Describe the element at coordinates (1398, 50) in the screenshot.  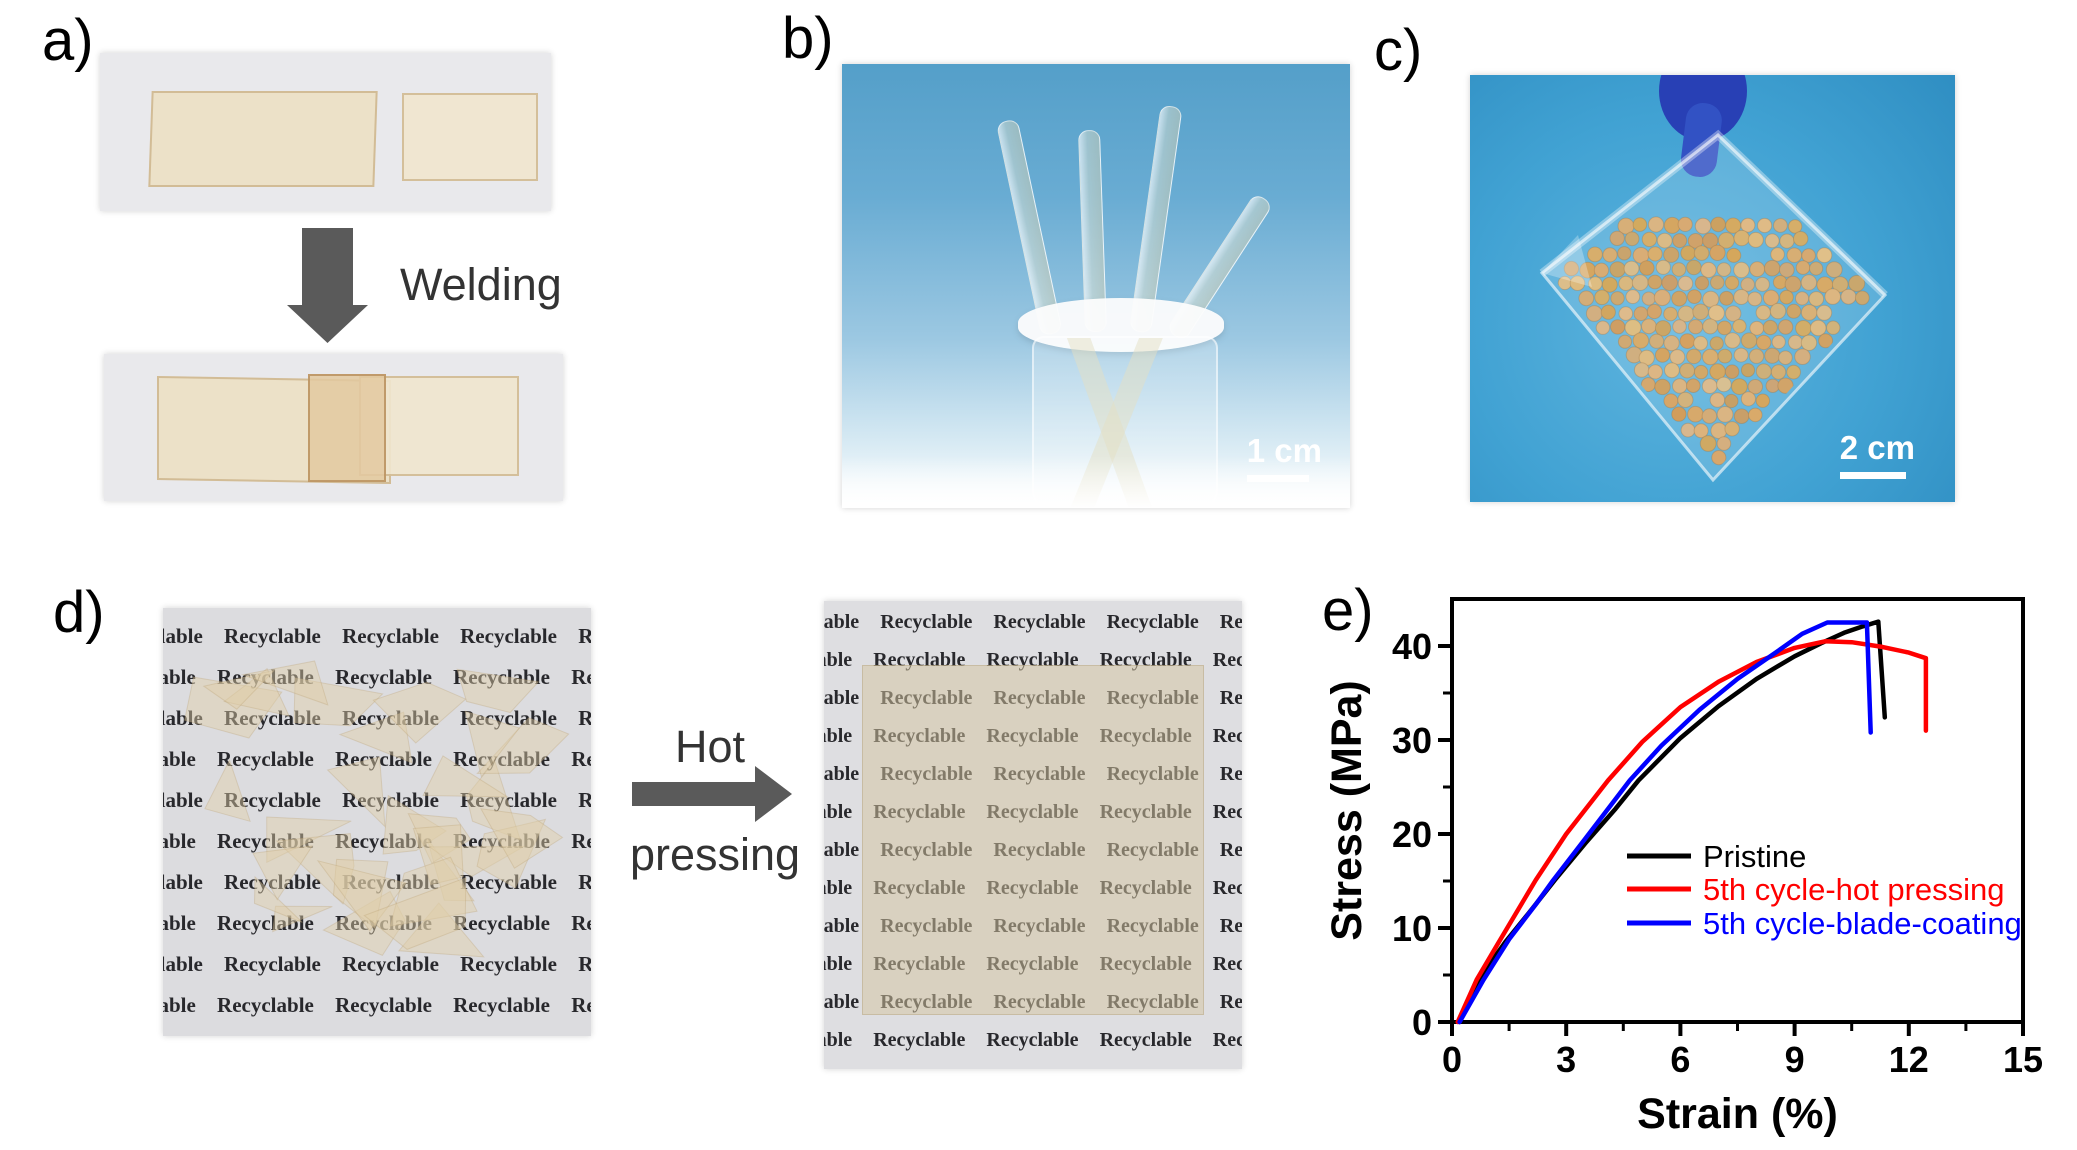
I see `panel-c-label: c)` at that location.